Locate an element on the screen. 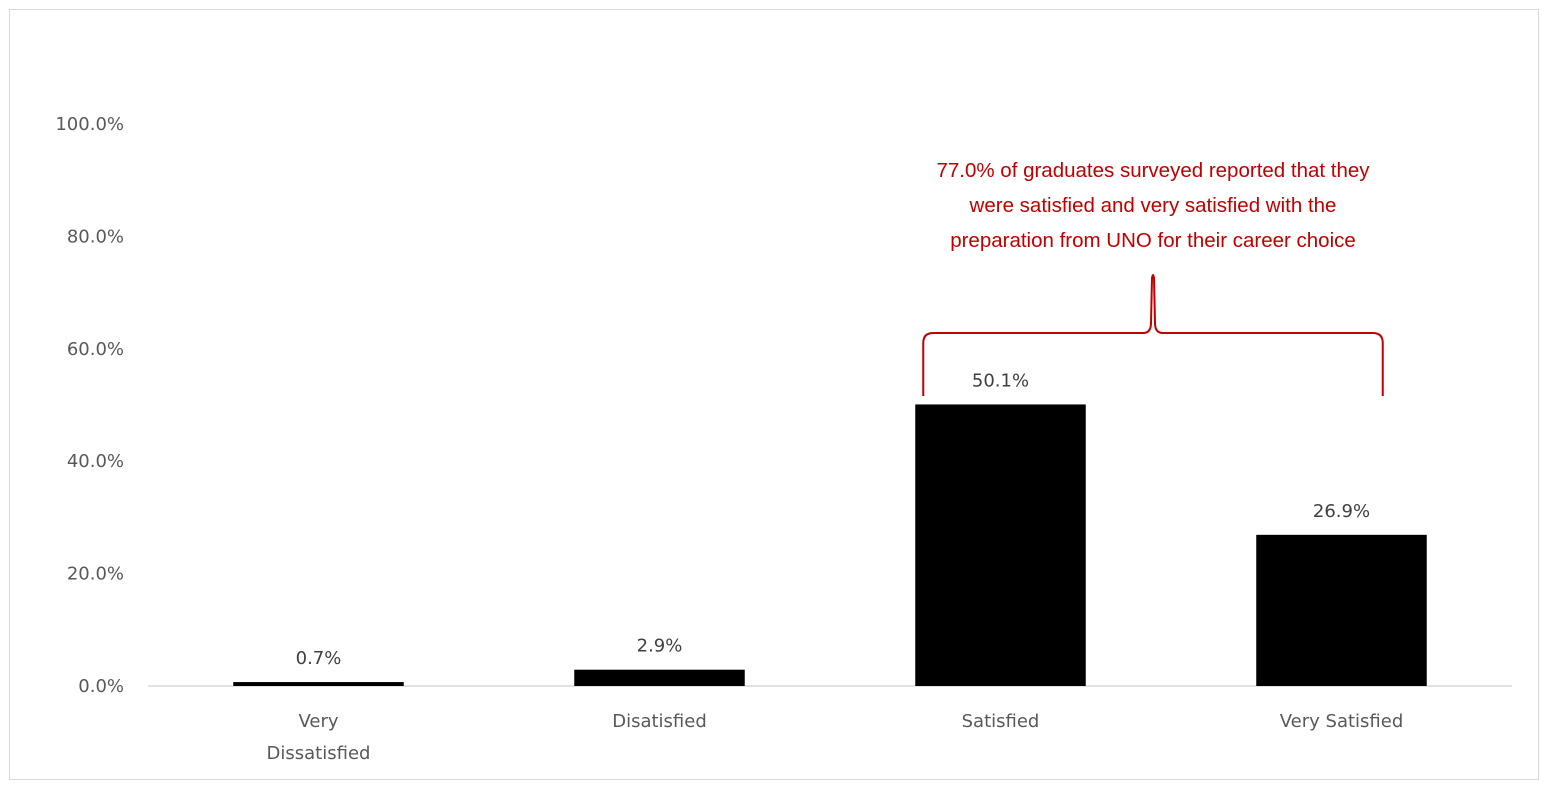 This screenshot has height=787, width=1547. y-tick-label: 0.0% is located at coordinates (101, 686).